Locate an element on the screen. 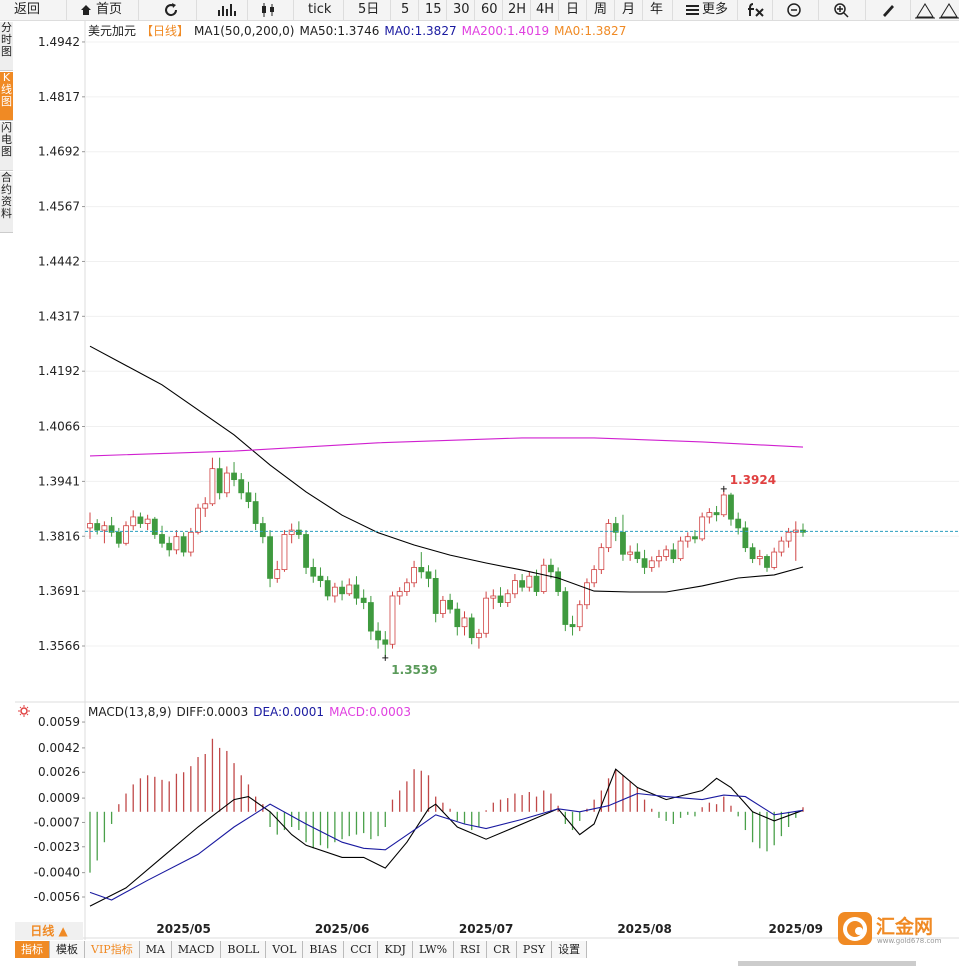  indicator-tab: 指标 is located at coordinates (32, 949).